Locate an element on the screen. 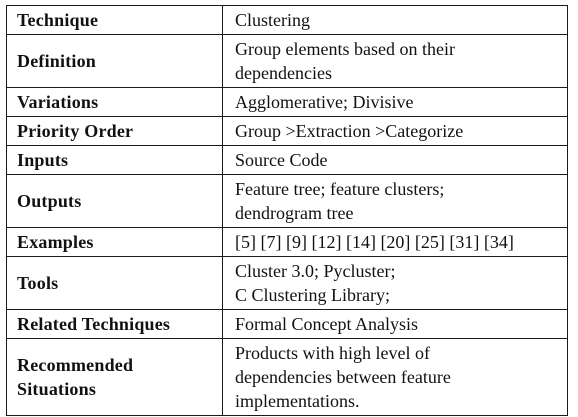 The image size is (578, 417). value-line: Formal Concept Analysis is located at coordinates (326, 324).